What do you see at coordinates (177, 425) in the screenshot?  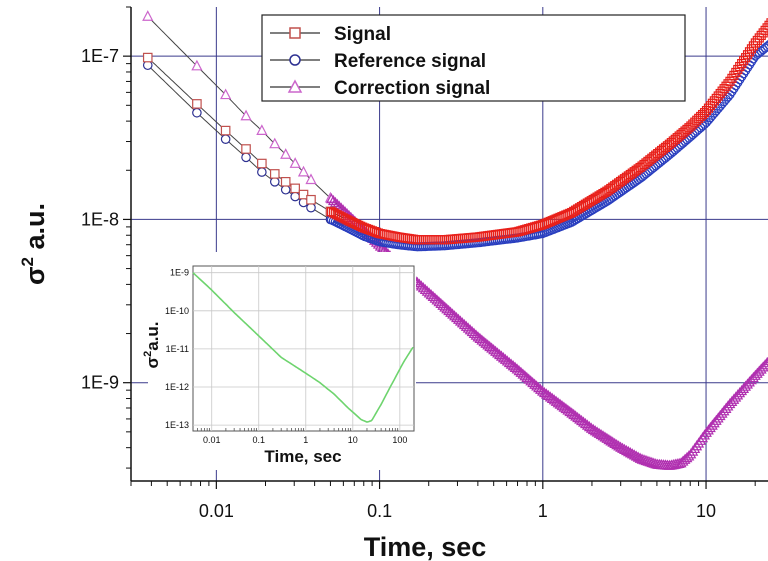 I see `inset-y-tick-label: 1E-13` at bounding box center [177, 425].